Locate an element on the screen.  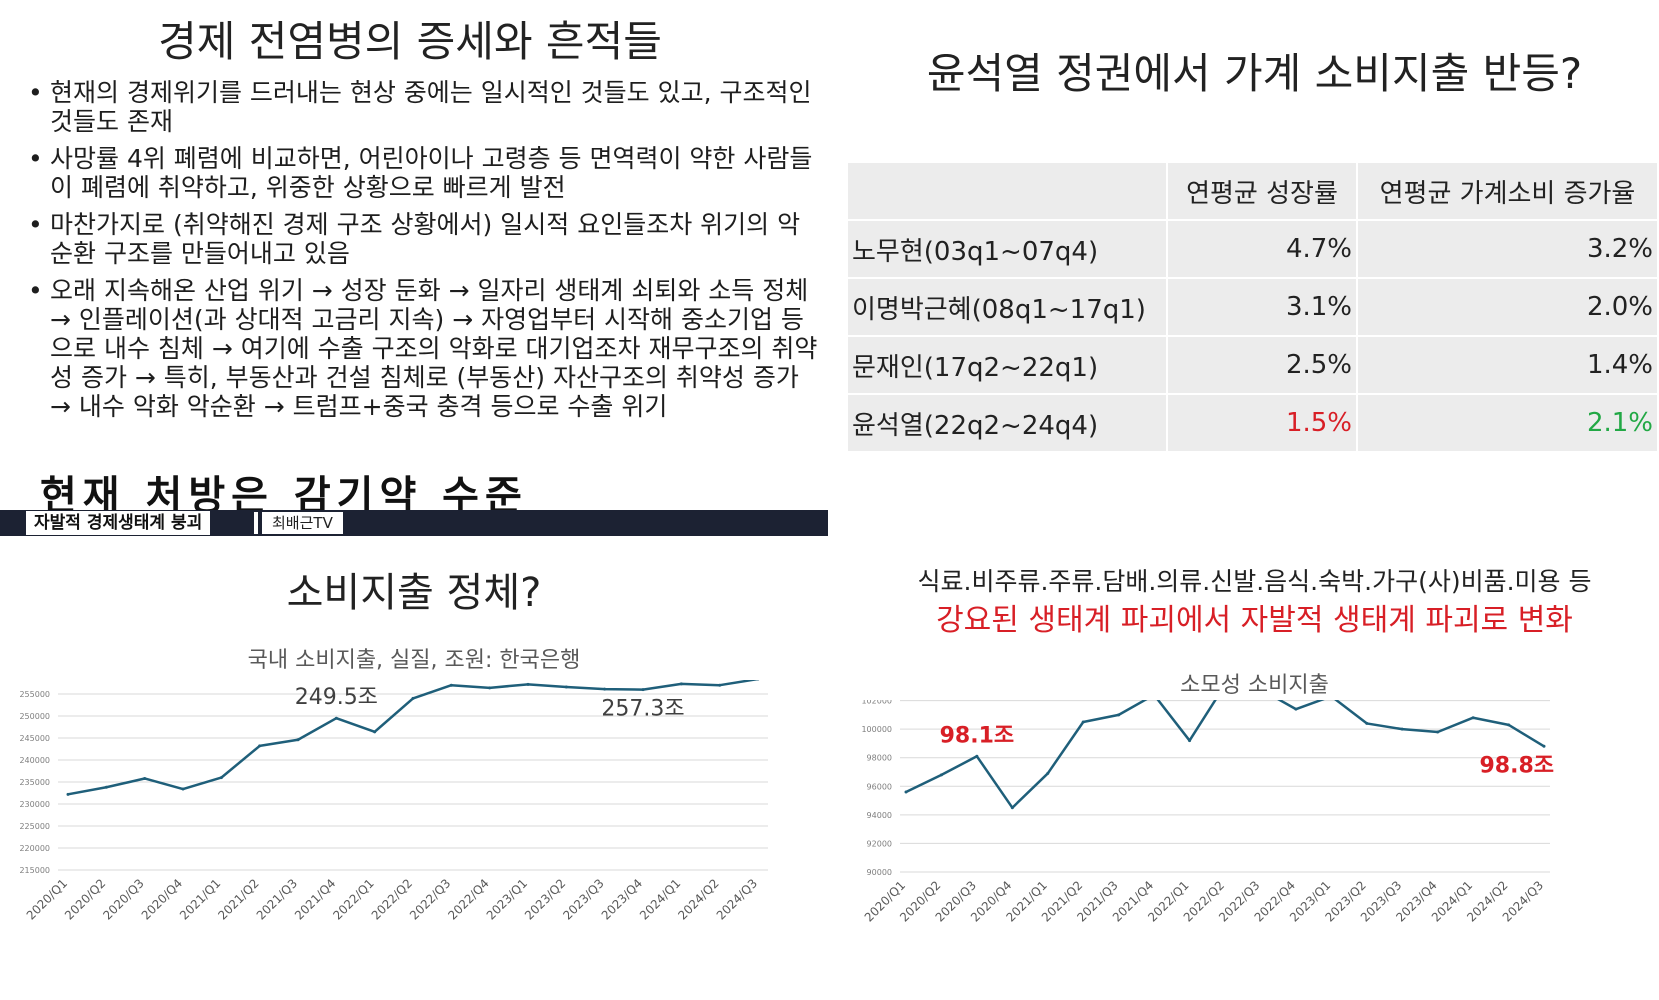
top-left-title: 경제 전염병의 증세와 흔적들 is located at coordinates (410, 41).